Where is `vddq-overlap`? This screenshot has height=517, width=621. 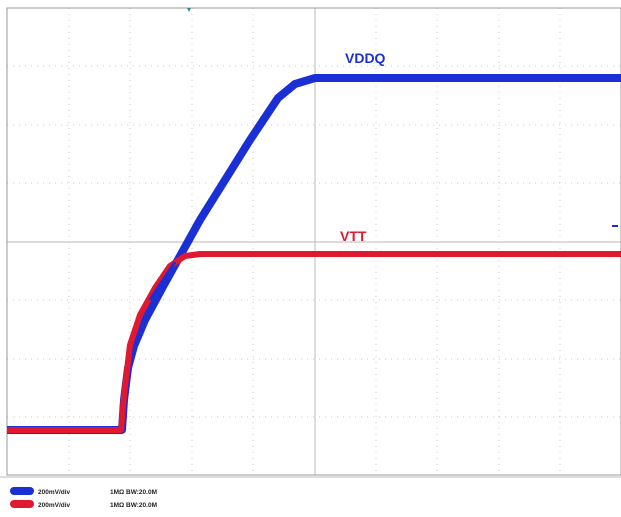 vddq-overlap is located at coordinates (162, 281).